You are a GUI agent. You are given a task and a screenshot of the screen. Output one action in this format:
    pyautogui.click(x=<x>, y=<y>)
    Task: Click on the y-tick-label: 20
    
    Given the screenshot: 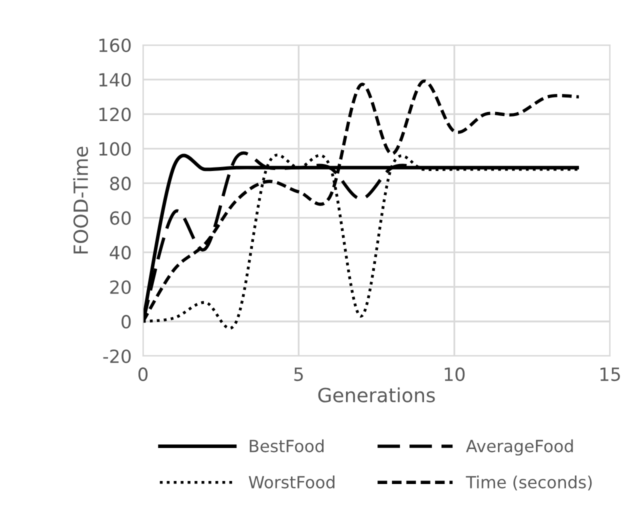 What is the action you would take?
    pyautogui.click(x=120, y=287)
    